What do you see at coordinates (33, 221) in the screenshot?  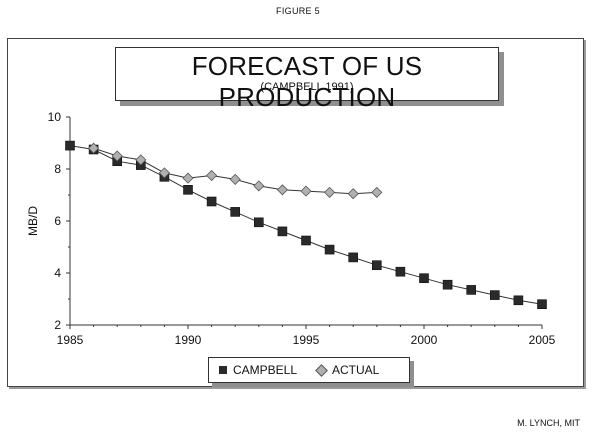 I see `y-axis-label: MB/D` at bounding box center [33, 221].